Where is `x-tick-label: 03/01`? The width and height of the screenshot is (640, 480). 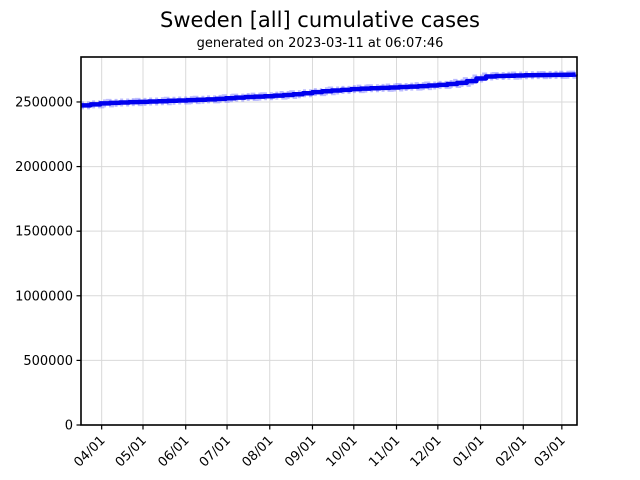 x-tick-label: 03/01 is located at coordinates (550, 451).